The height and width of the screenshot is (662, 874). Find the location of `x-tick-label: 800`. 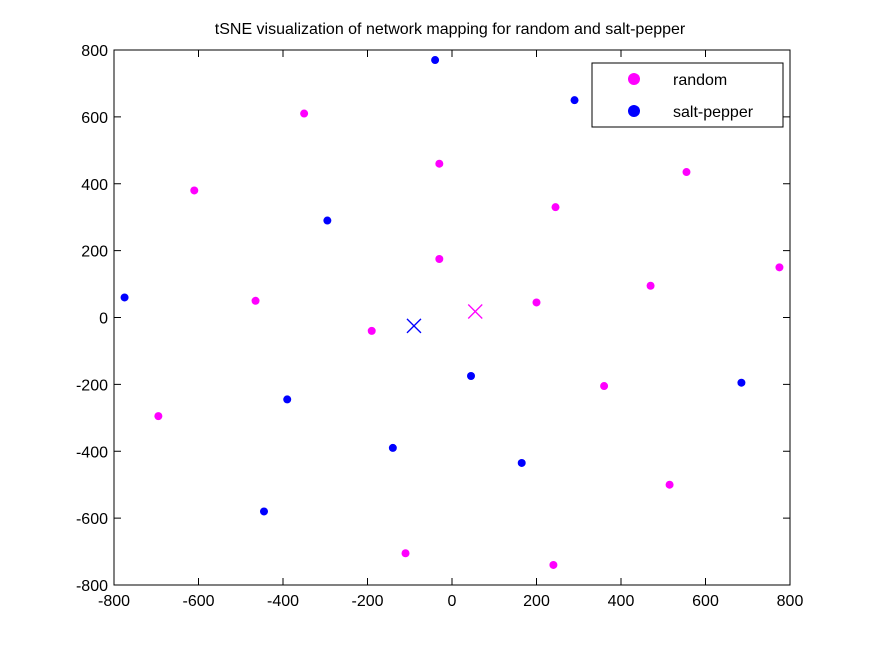

x-tick-label: 800 is located at coordinates (790, 601).